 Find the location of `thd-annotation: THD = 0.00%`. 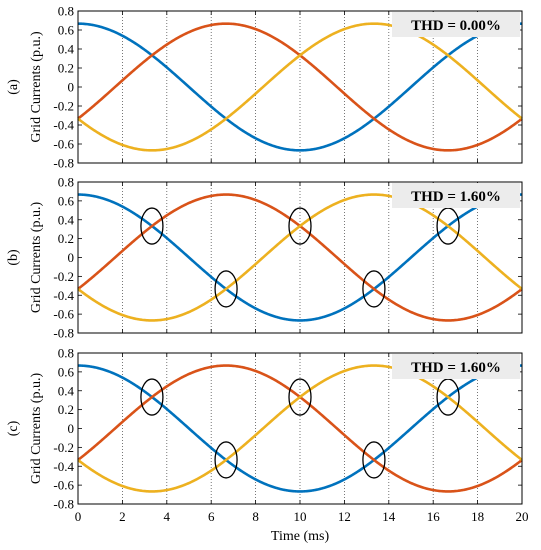

thd-annotation: THD = 0.00% is located at coordinates (456, 26).